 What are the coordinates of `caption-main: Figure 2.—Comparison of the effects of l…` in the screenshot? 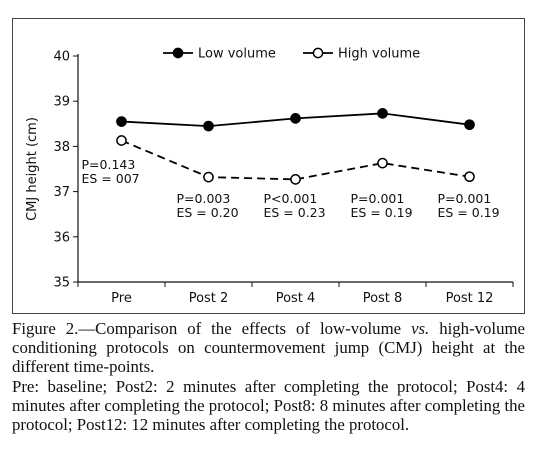 It's located at (268, 348).